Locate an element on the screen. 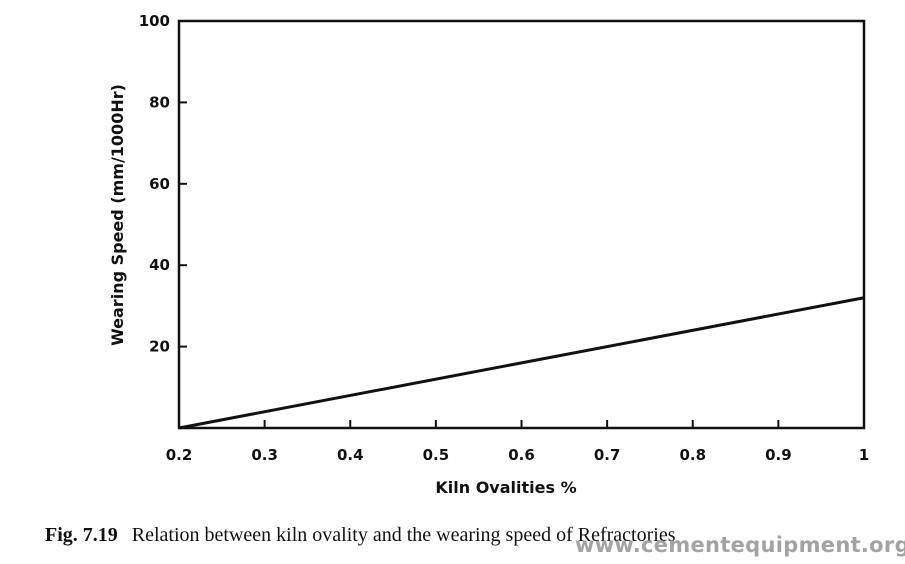  x-tick-label: 0.8 is located at coordinates (692, 455).